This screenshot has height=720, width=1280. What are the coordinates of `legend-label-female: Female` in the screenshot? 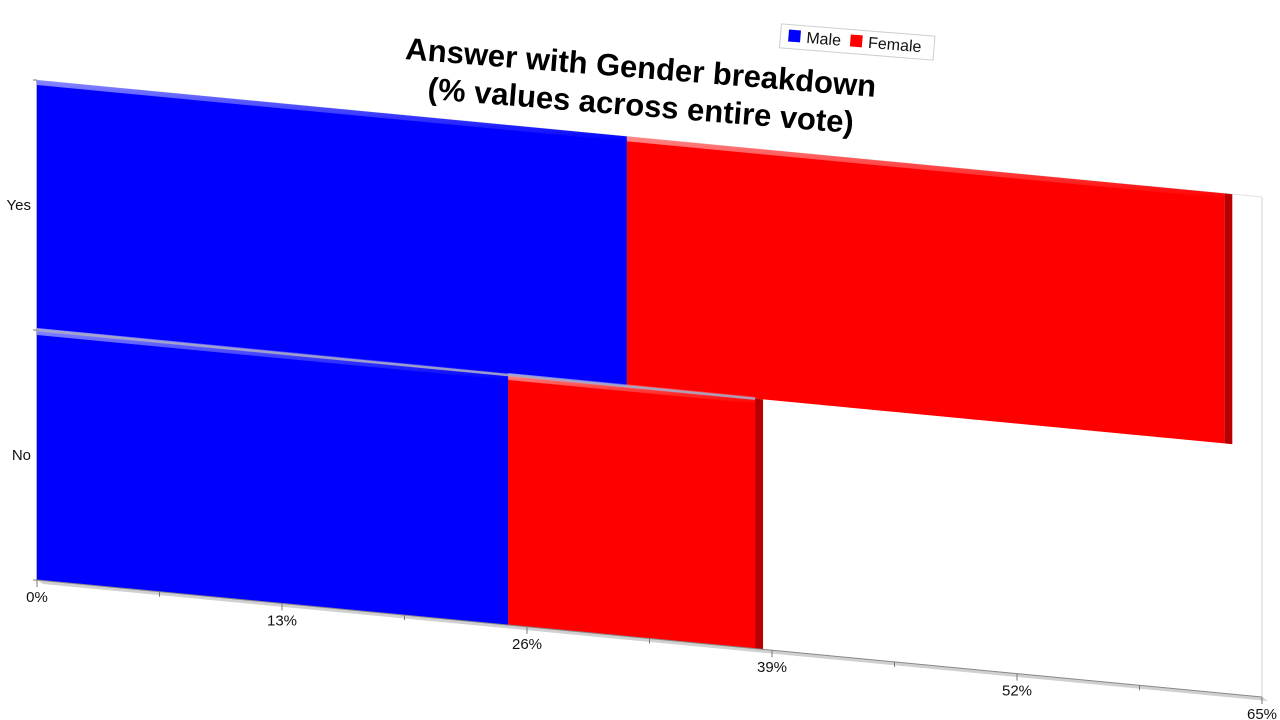 It's located at (894, 45).